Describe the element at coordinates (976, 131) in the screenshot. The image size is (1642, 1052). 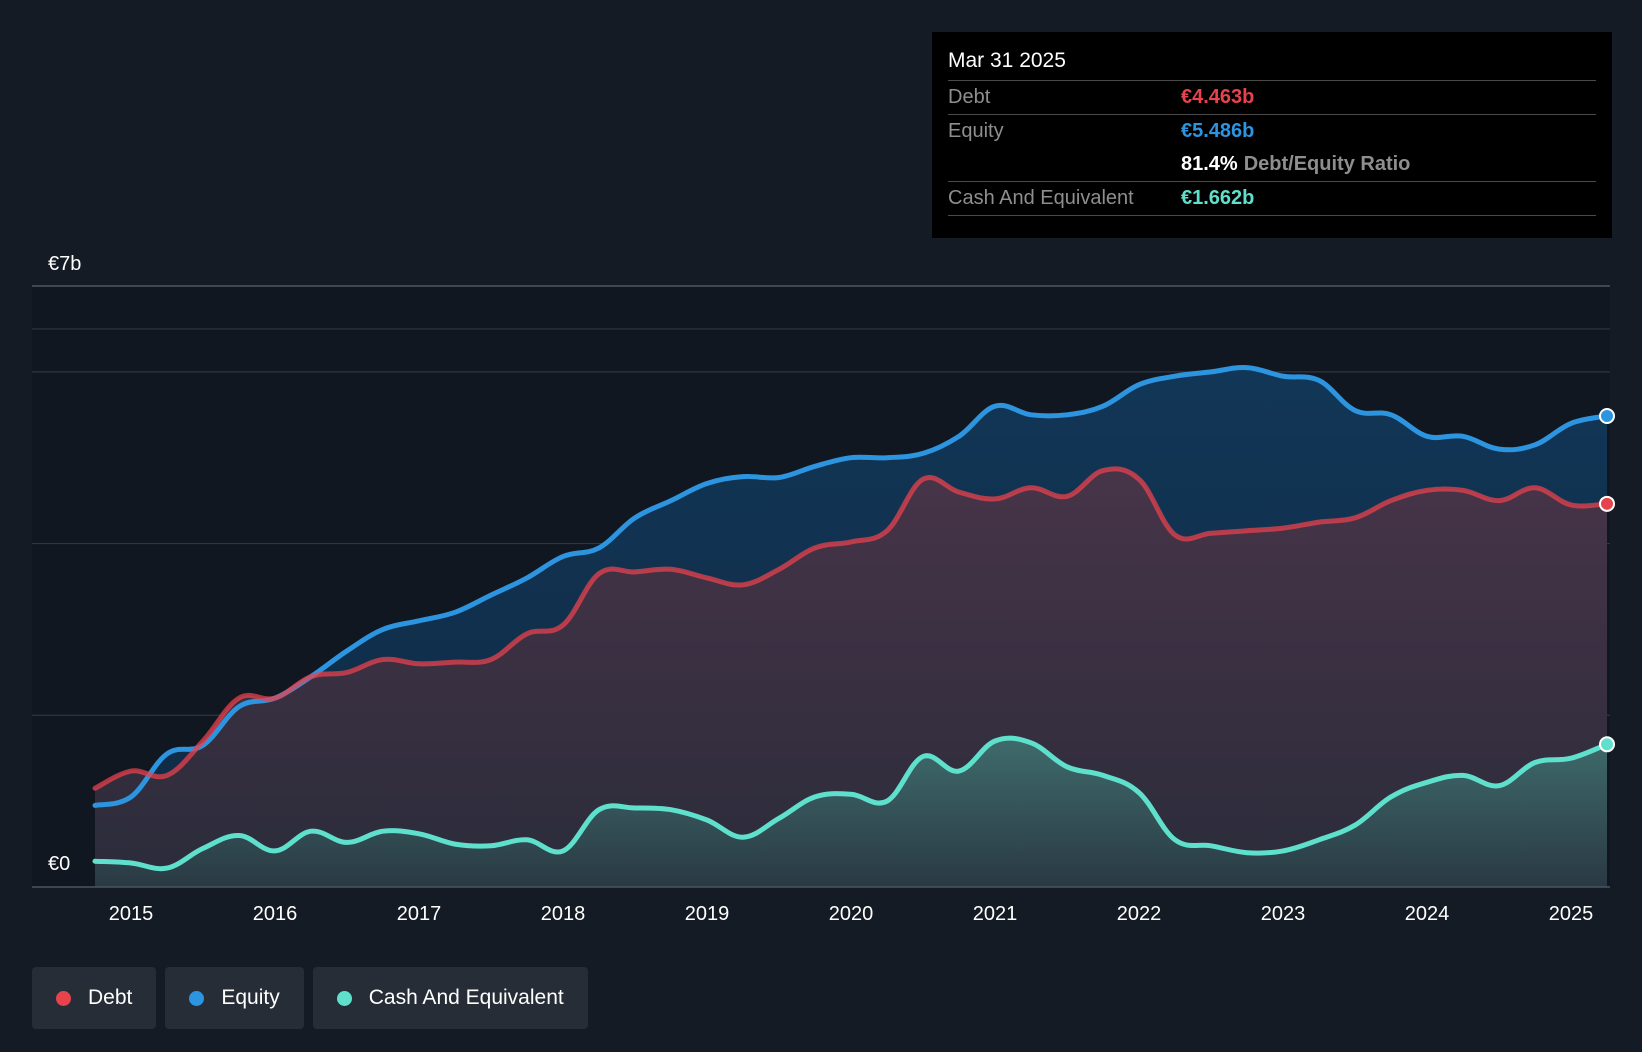
I see `tooltip-equity-label: Equity` at that location.